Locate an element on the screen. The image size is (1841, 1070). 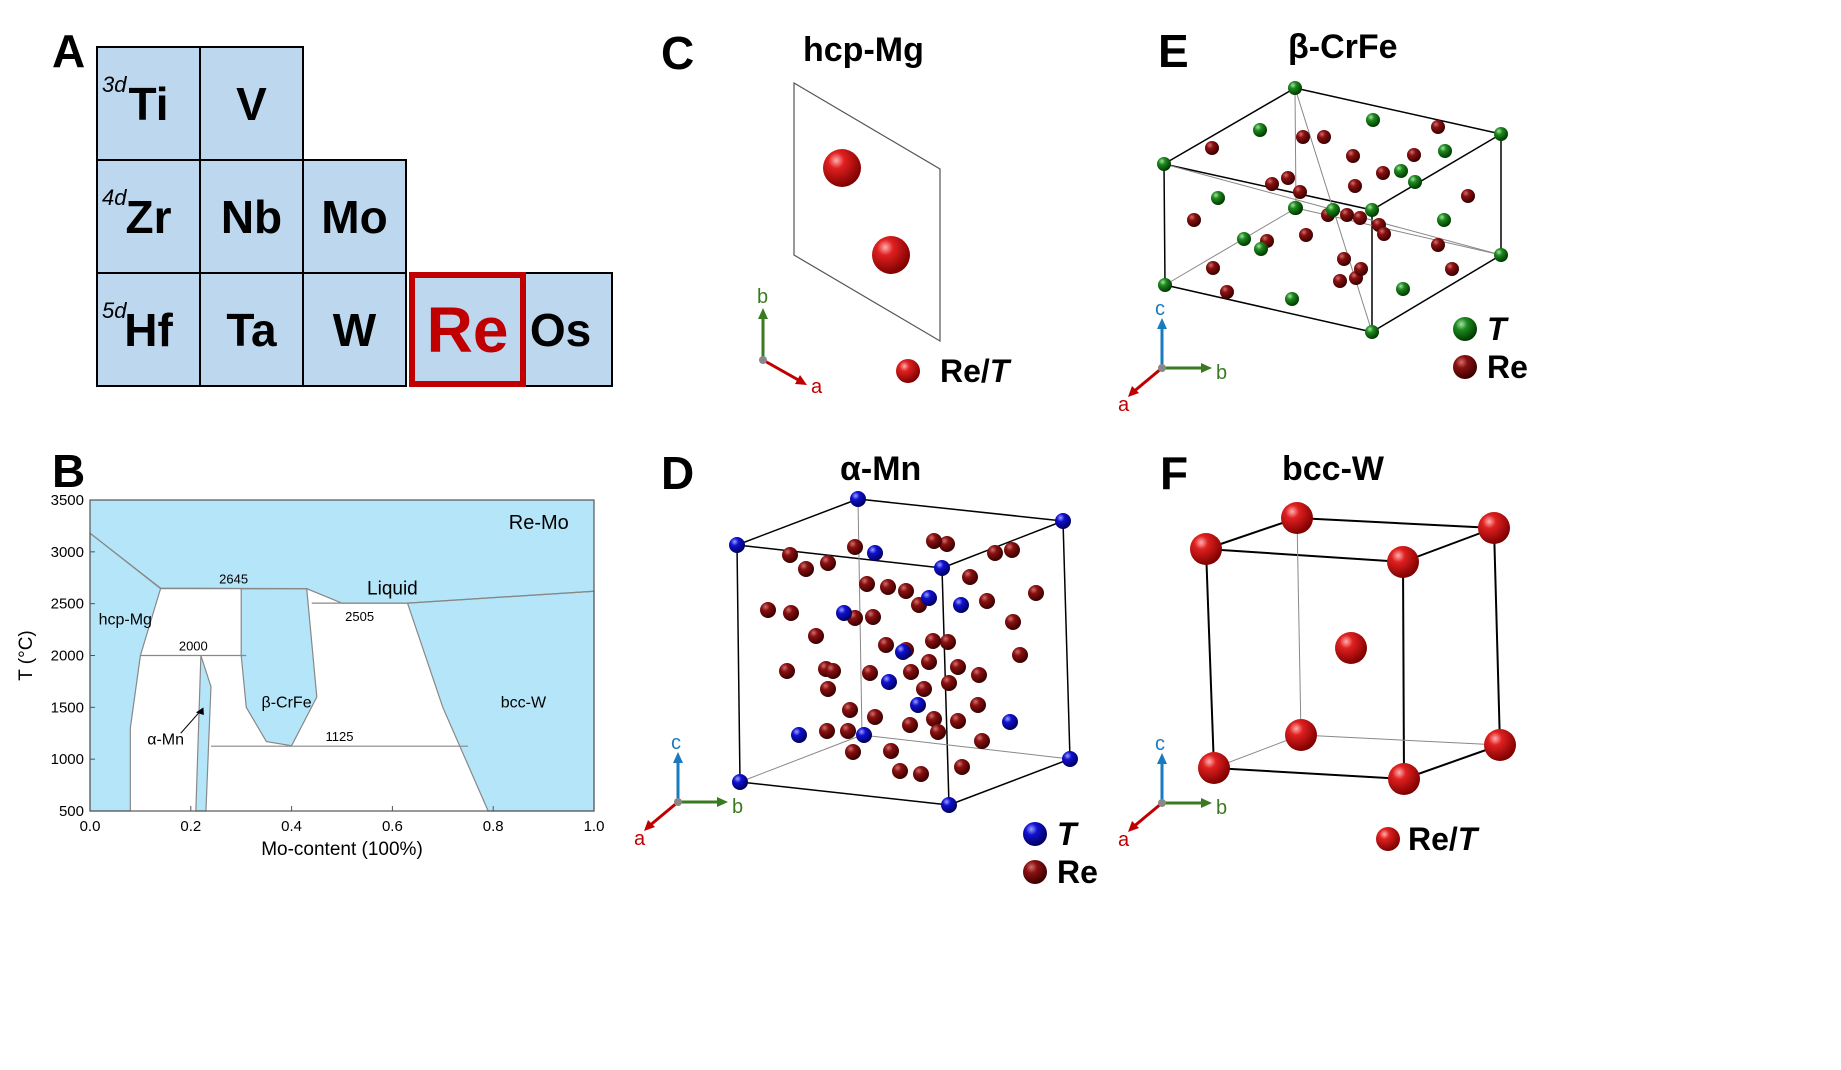
unit-cell is located at coordinates (1332, 210).